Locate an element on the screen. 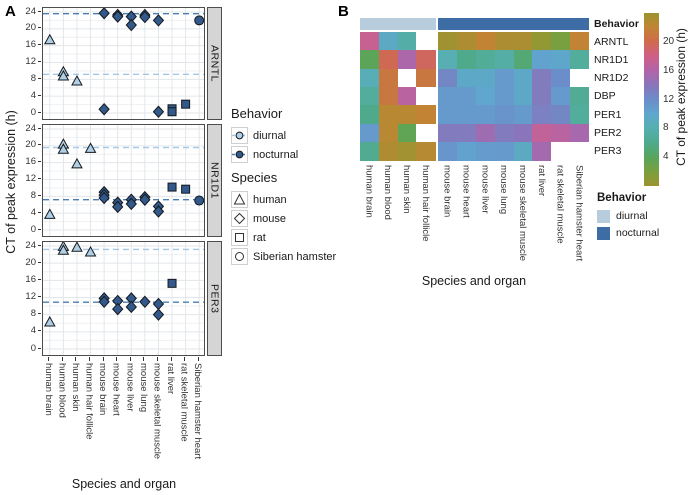 The image size is (693, 495). nocturnal-key-icon is located at coordinates (239, 154).